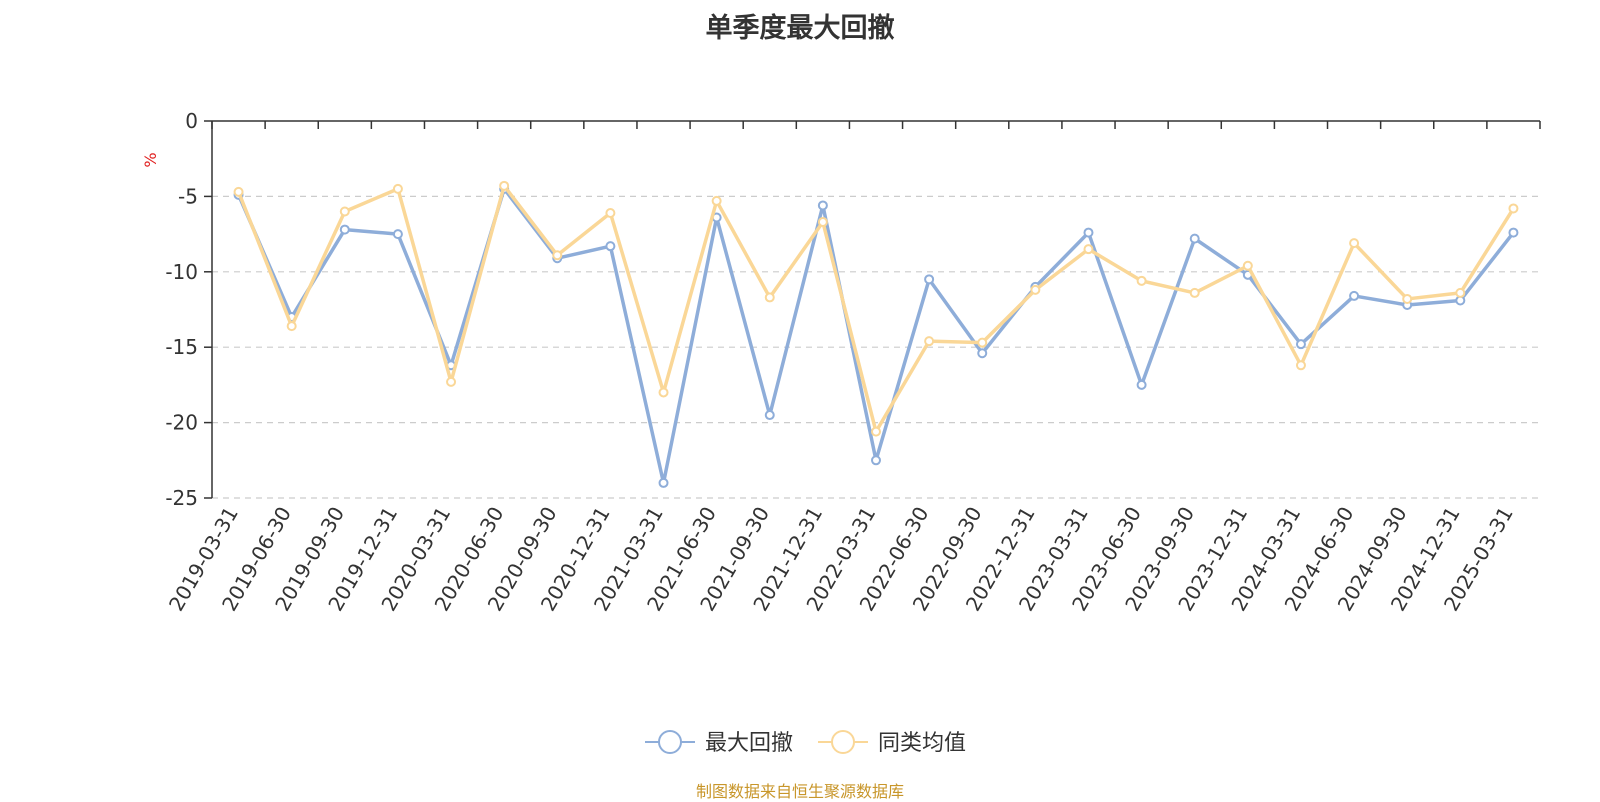 Image resolution: width=1600 pixels, height=802 pixels. Describe the element at coordinates (181, 272) in the screenshot. I see `y-tick-label: -10` at that location.